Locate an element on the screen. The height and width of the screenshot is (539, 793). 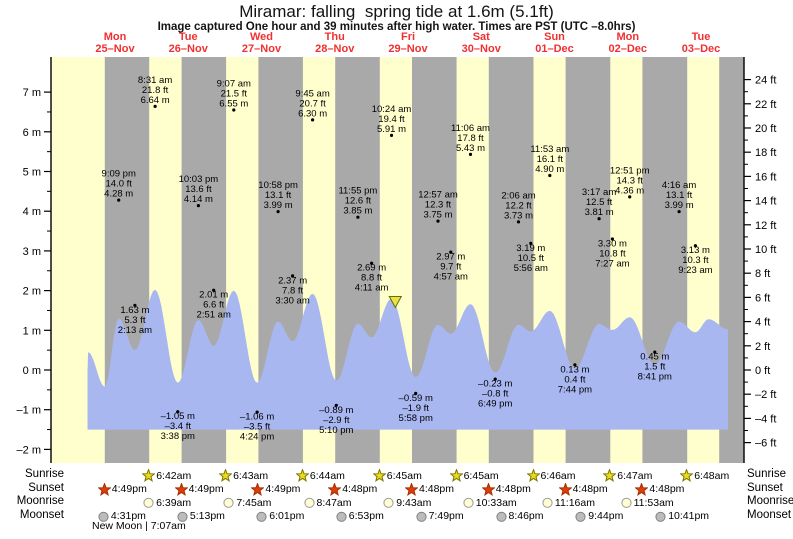
moonrise-event: 10:33am is located at coordinates (489, 502).